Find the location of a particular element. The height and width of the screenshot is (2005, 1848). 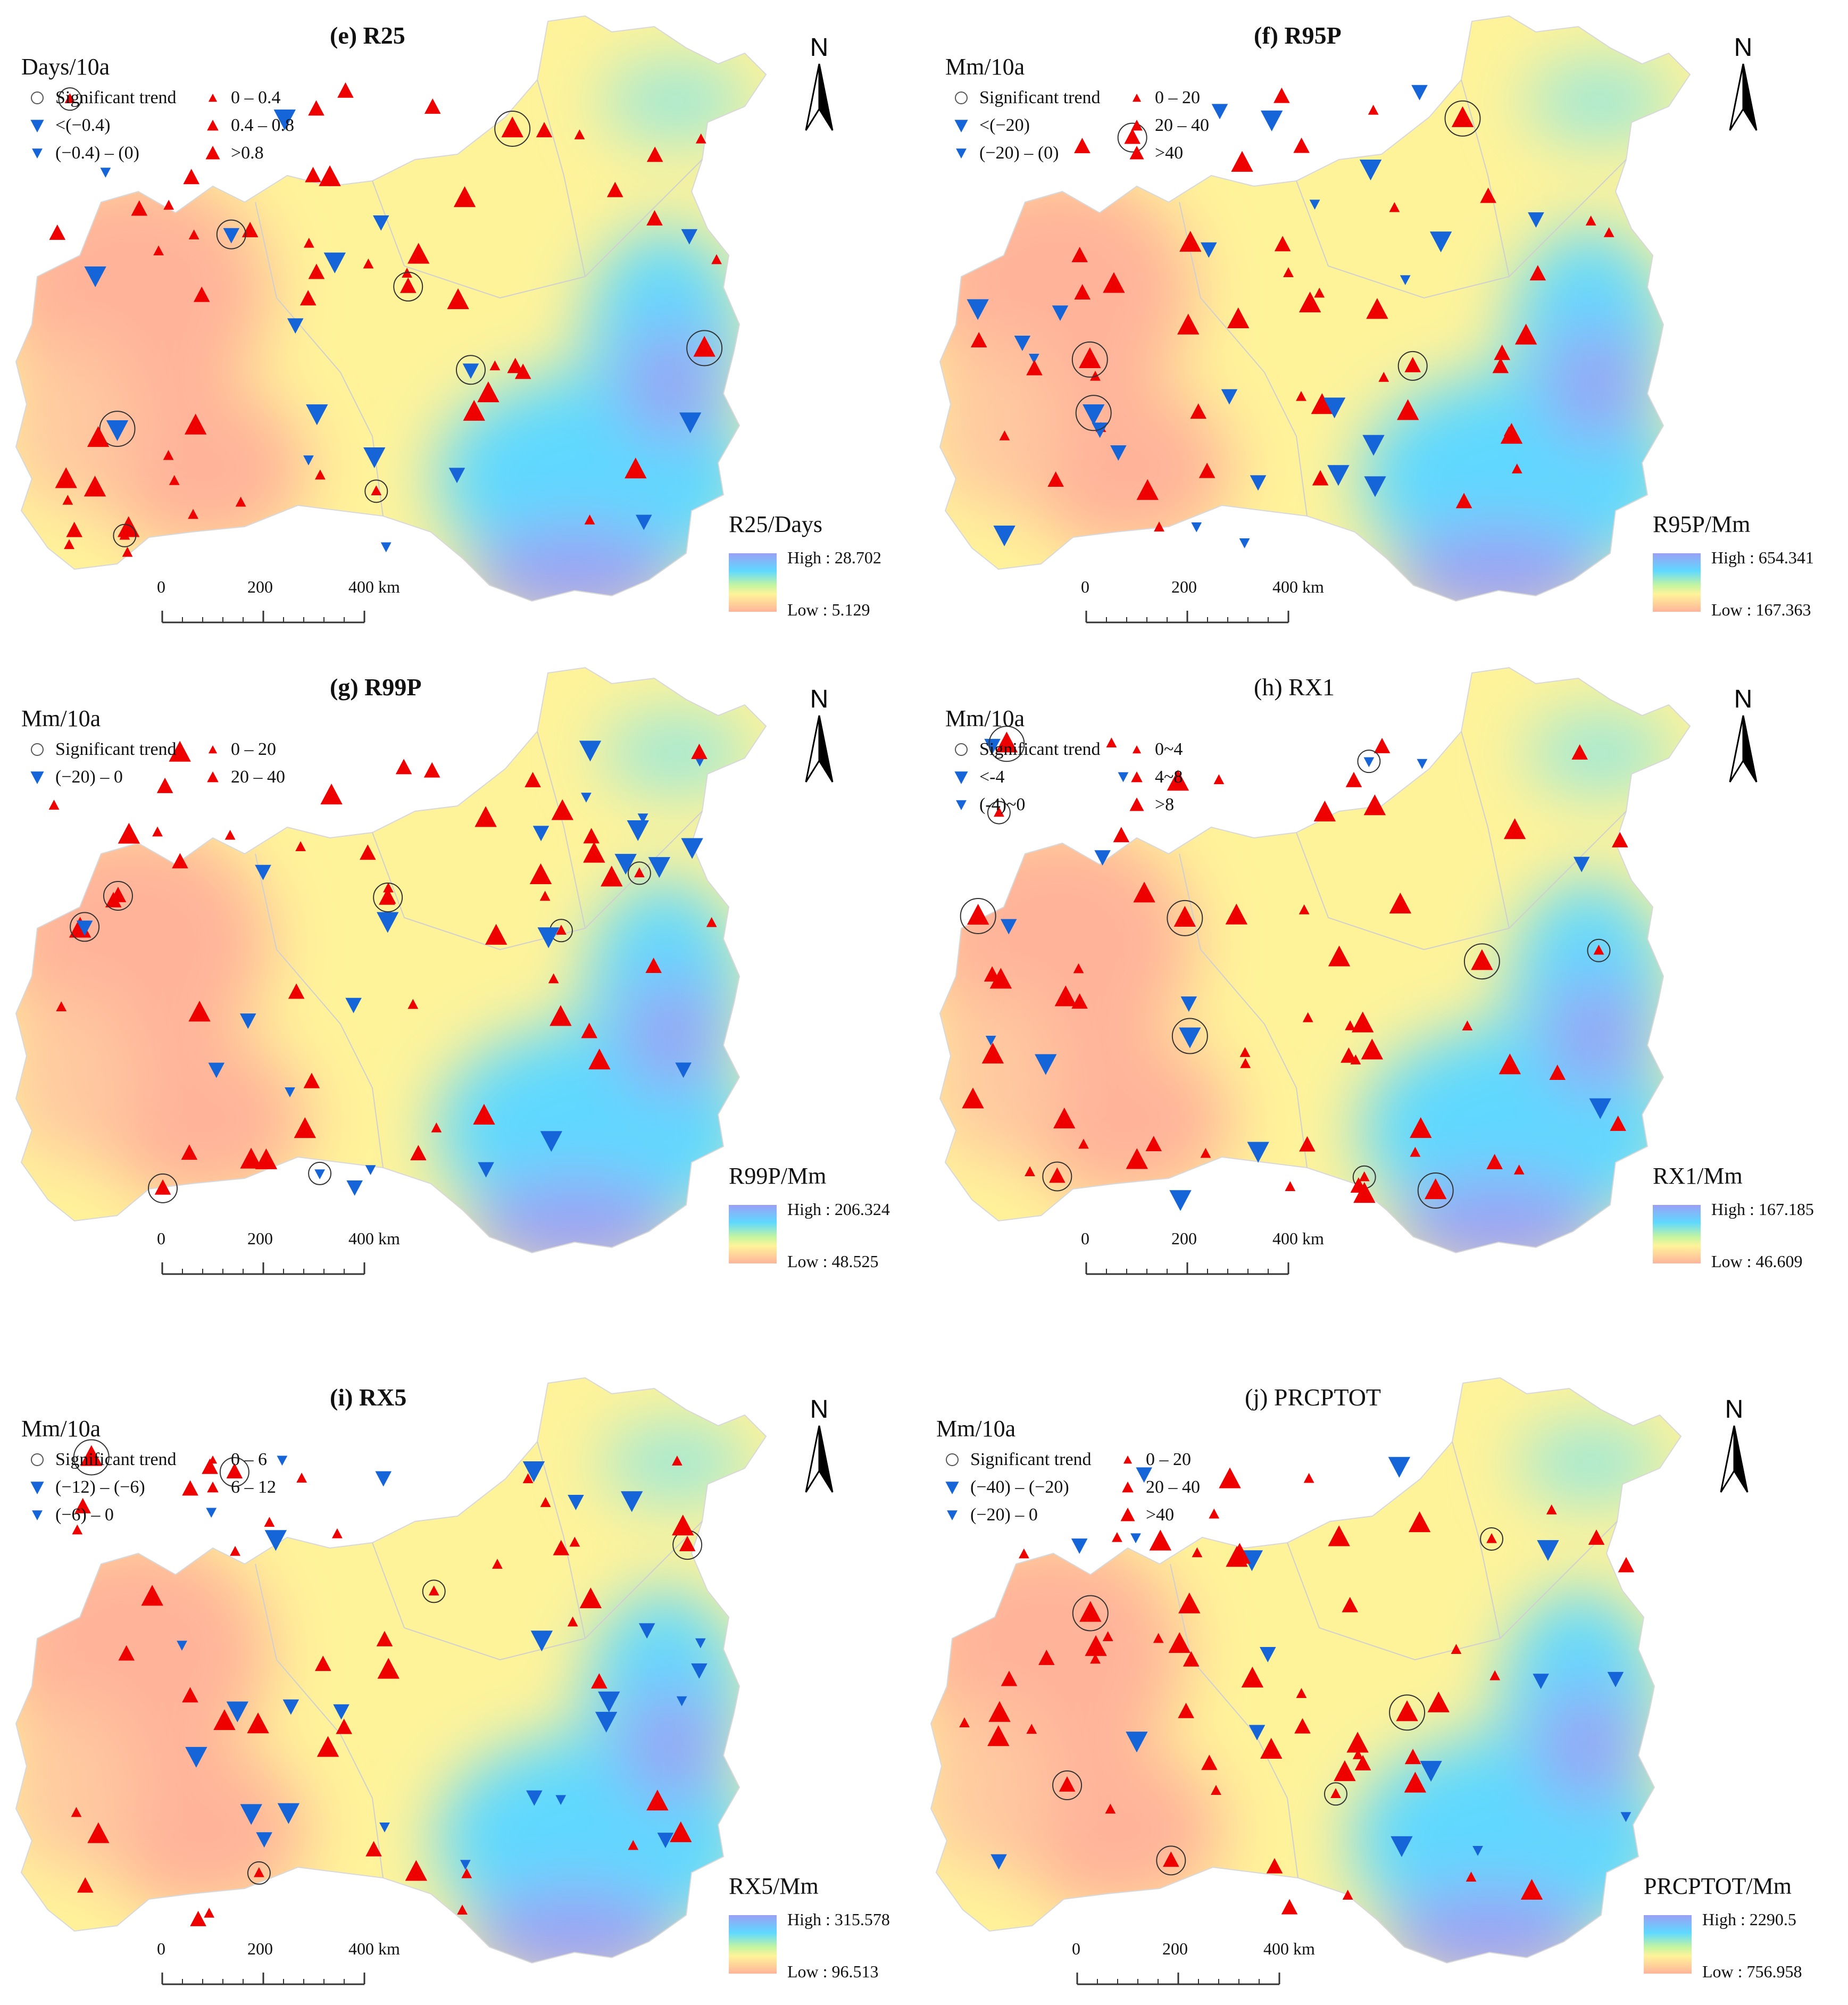

legend-item: (−0.4) – (0) is located at coordinates (83, 153).